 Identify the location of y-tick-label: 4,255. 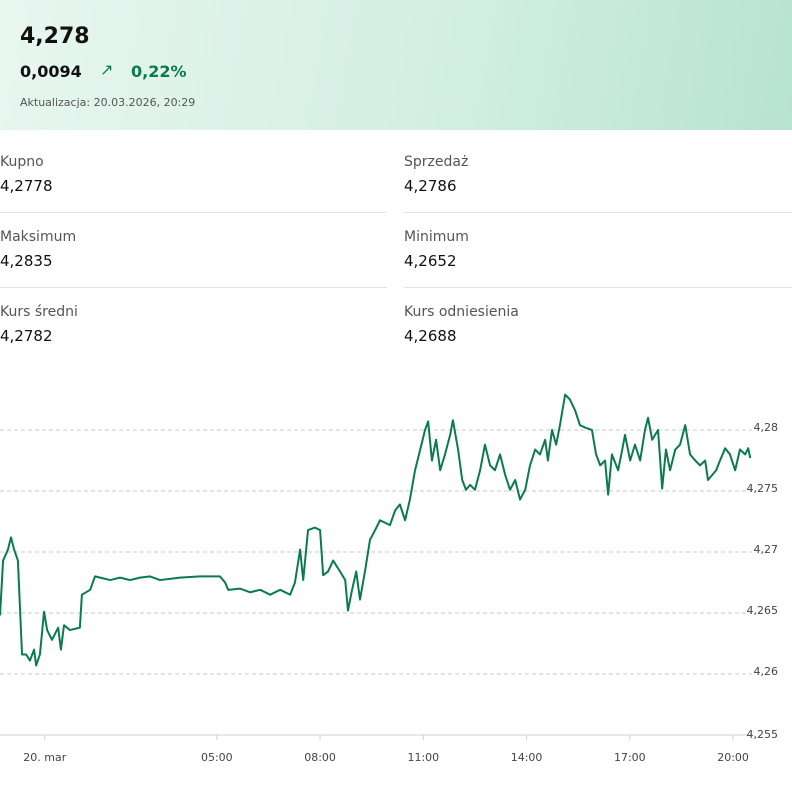
(763, 734).